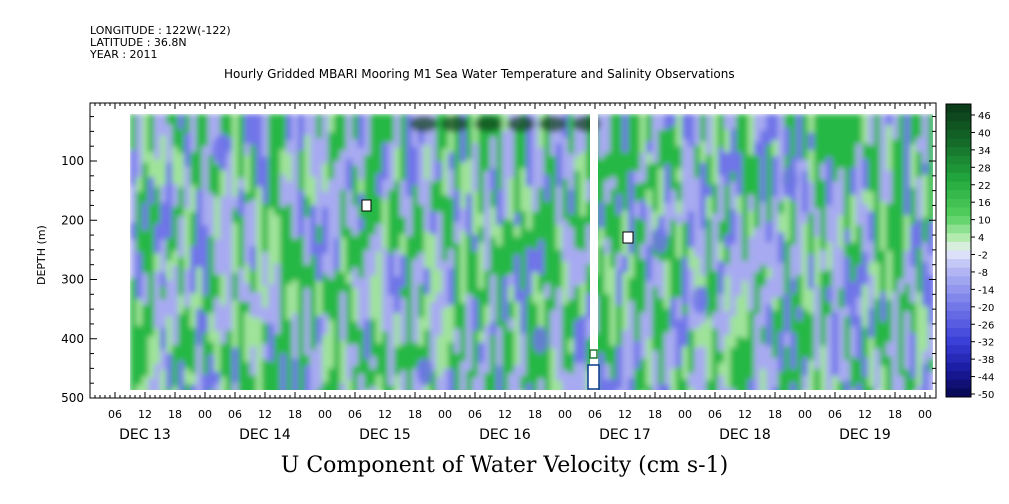 The height and width of the screenshot is (504, 1009). What do you see at coordinates (355, 414) in the screenshot?
I see `x-hour-label: 06` at bounding box center [355, 414].